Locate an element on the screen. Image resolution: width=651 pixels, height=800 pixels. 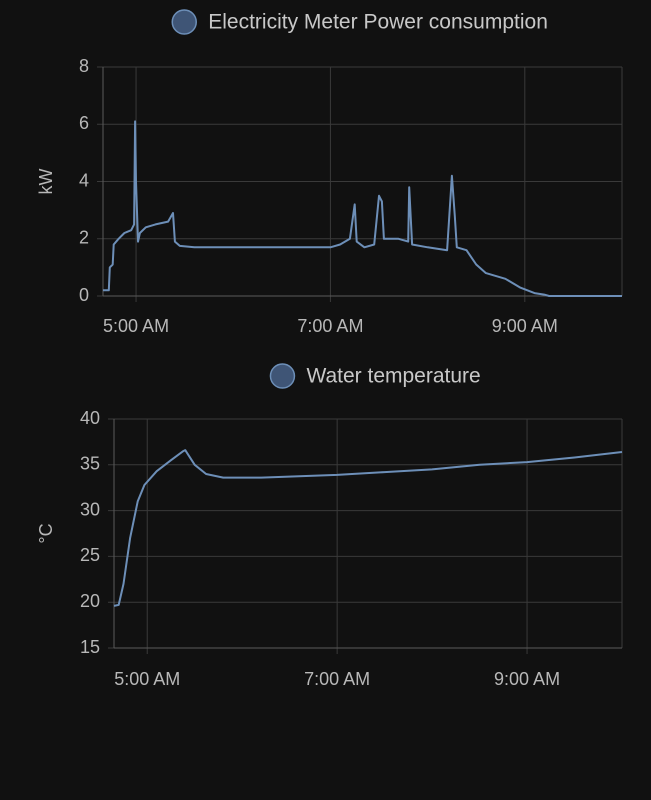
y-tick-label: 35 is located at coordinates (90, 464).